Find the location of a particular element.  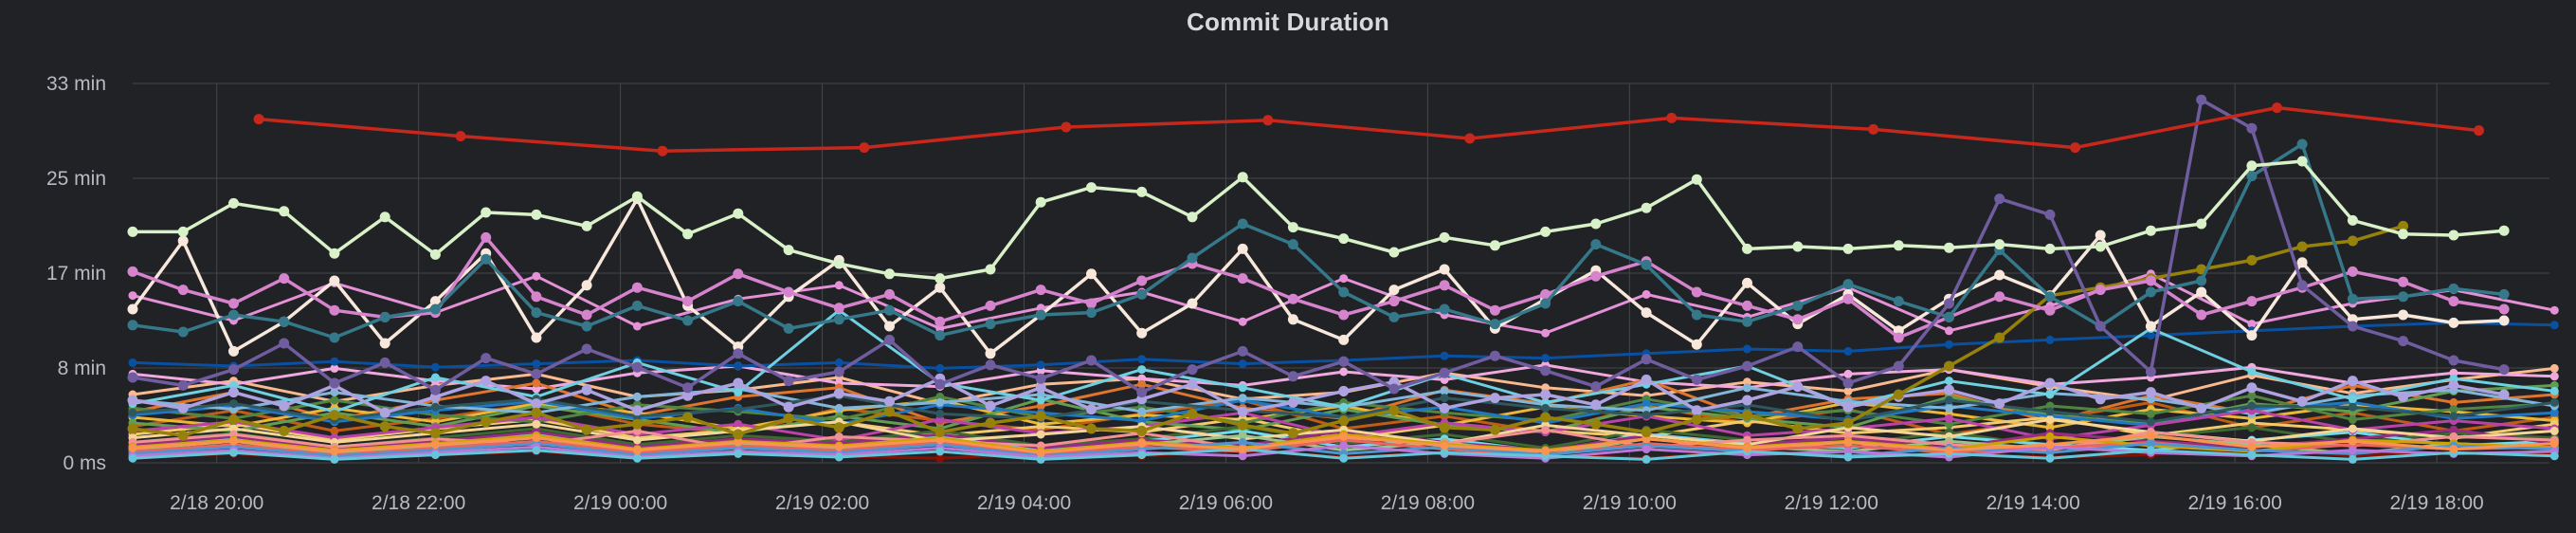

series-point-skyblue is located at coordinates (839, 408).